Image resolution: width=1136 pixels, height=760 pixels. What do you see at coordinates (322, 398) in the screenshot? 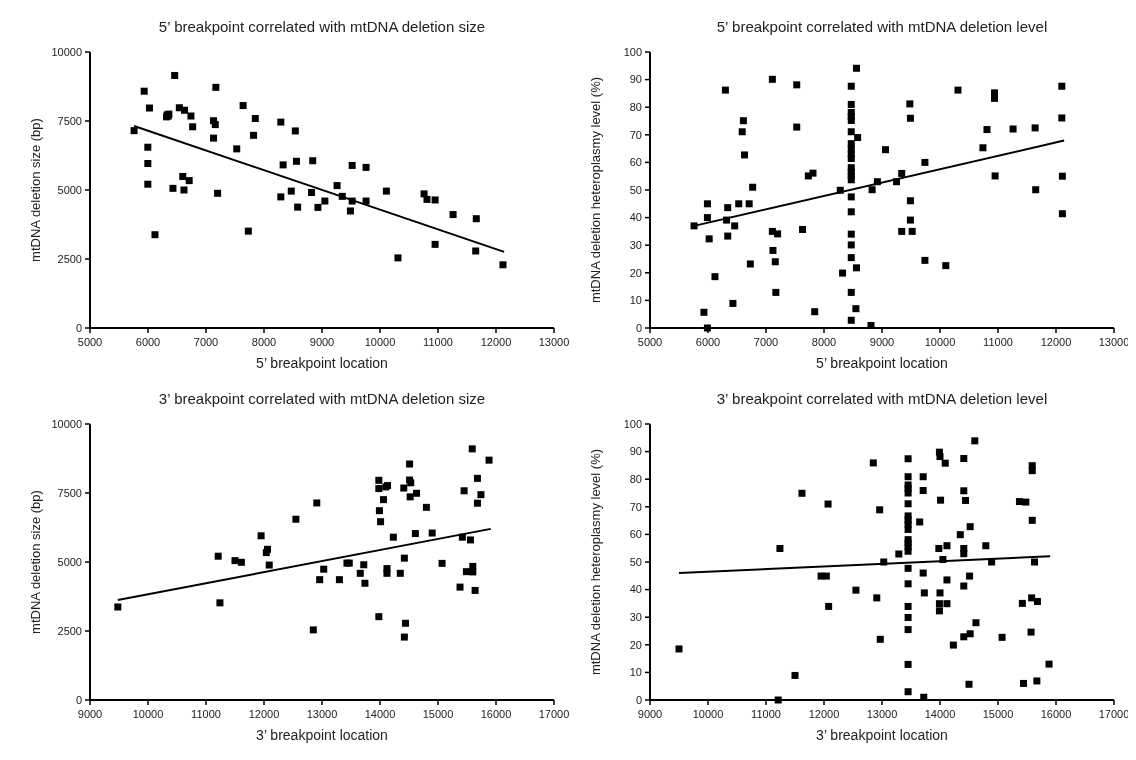
I see `chart-title: 3’ breakpoint correlated with mtDNA deletion size` at bounding box center [322, 398].